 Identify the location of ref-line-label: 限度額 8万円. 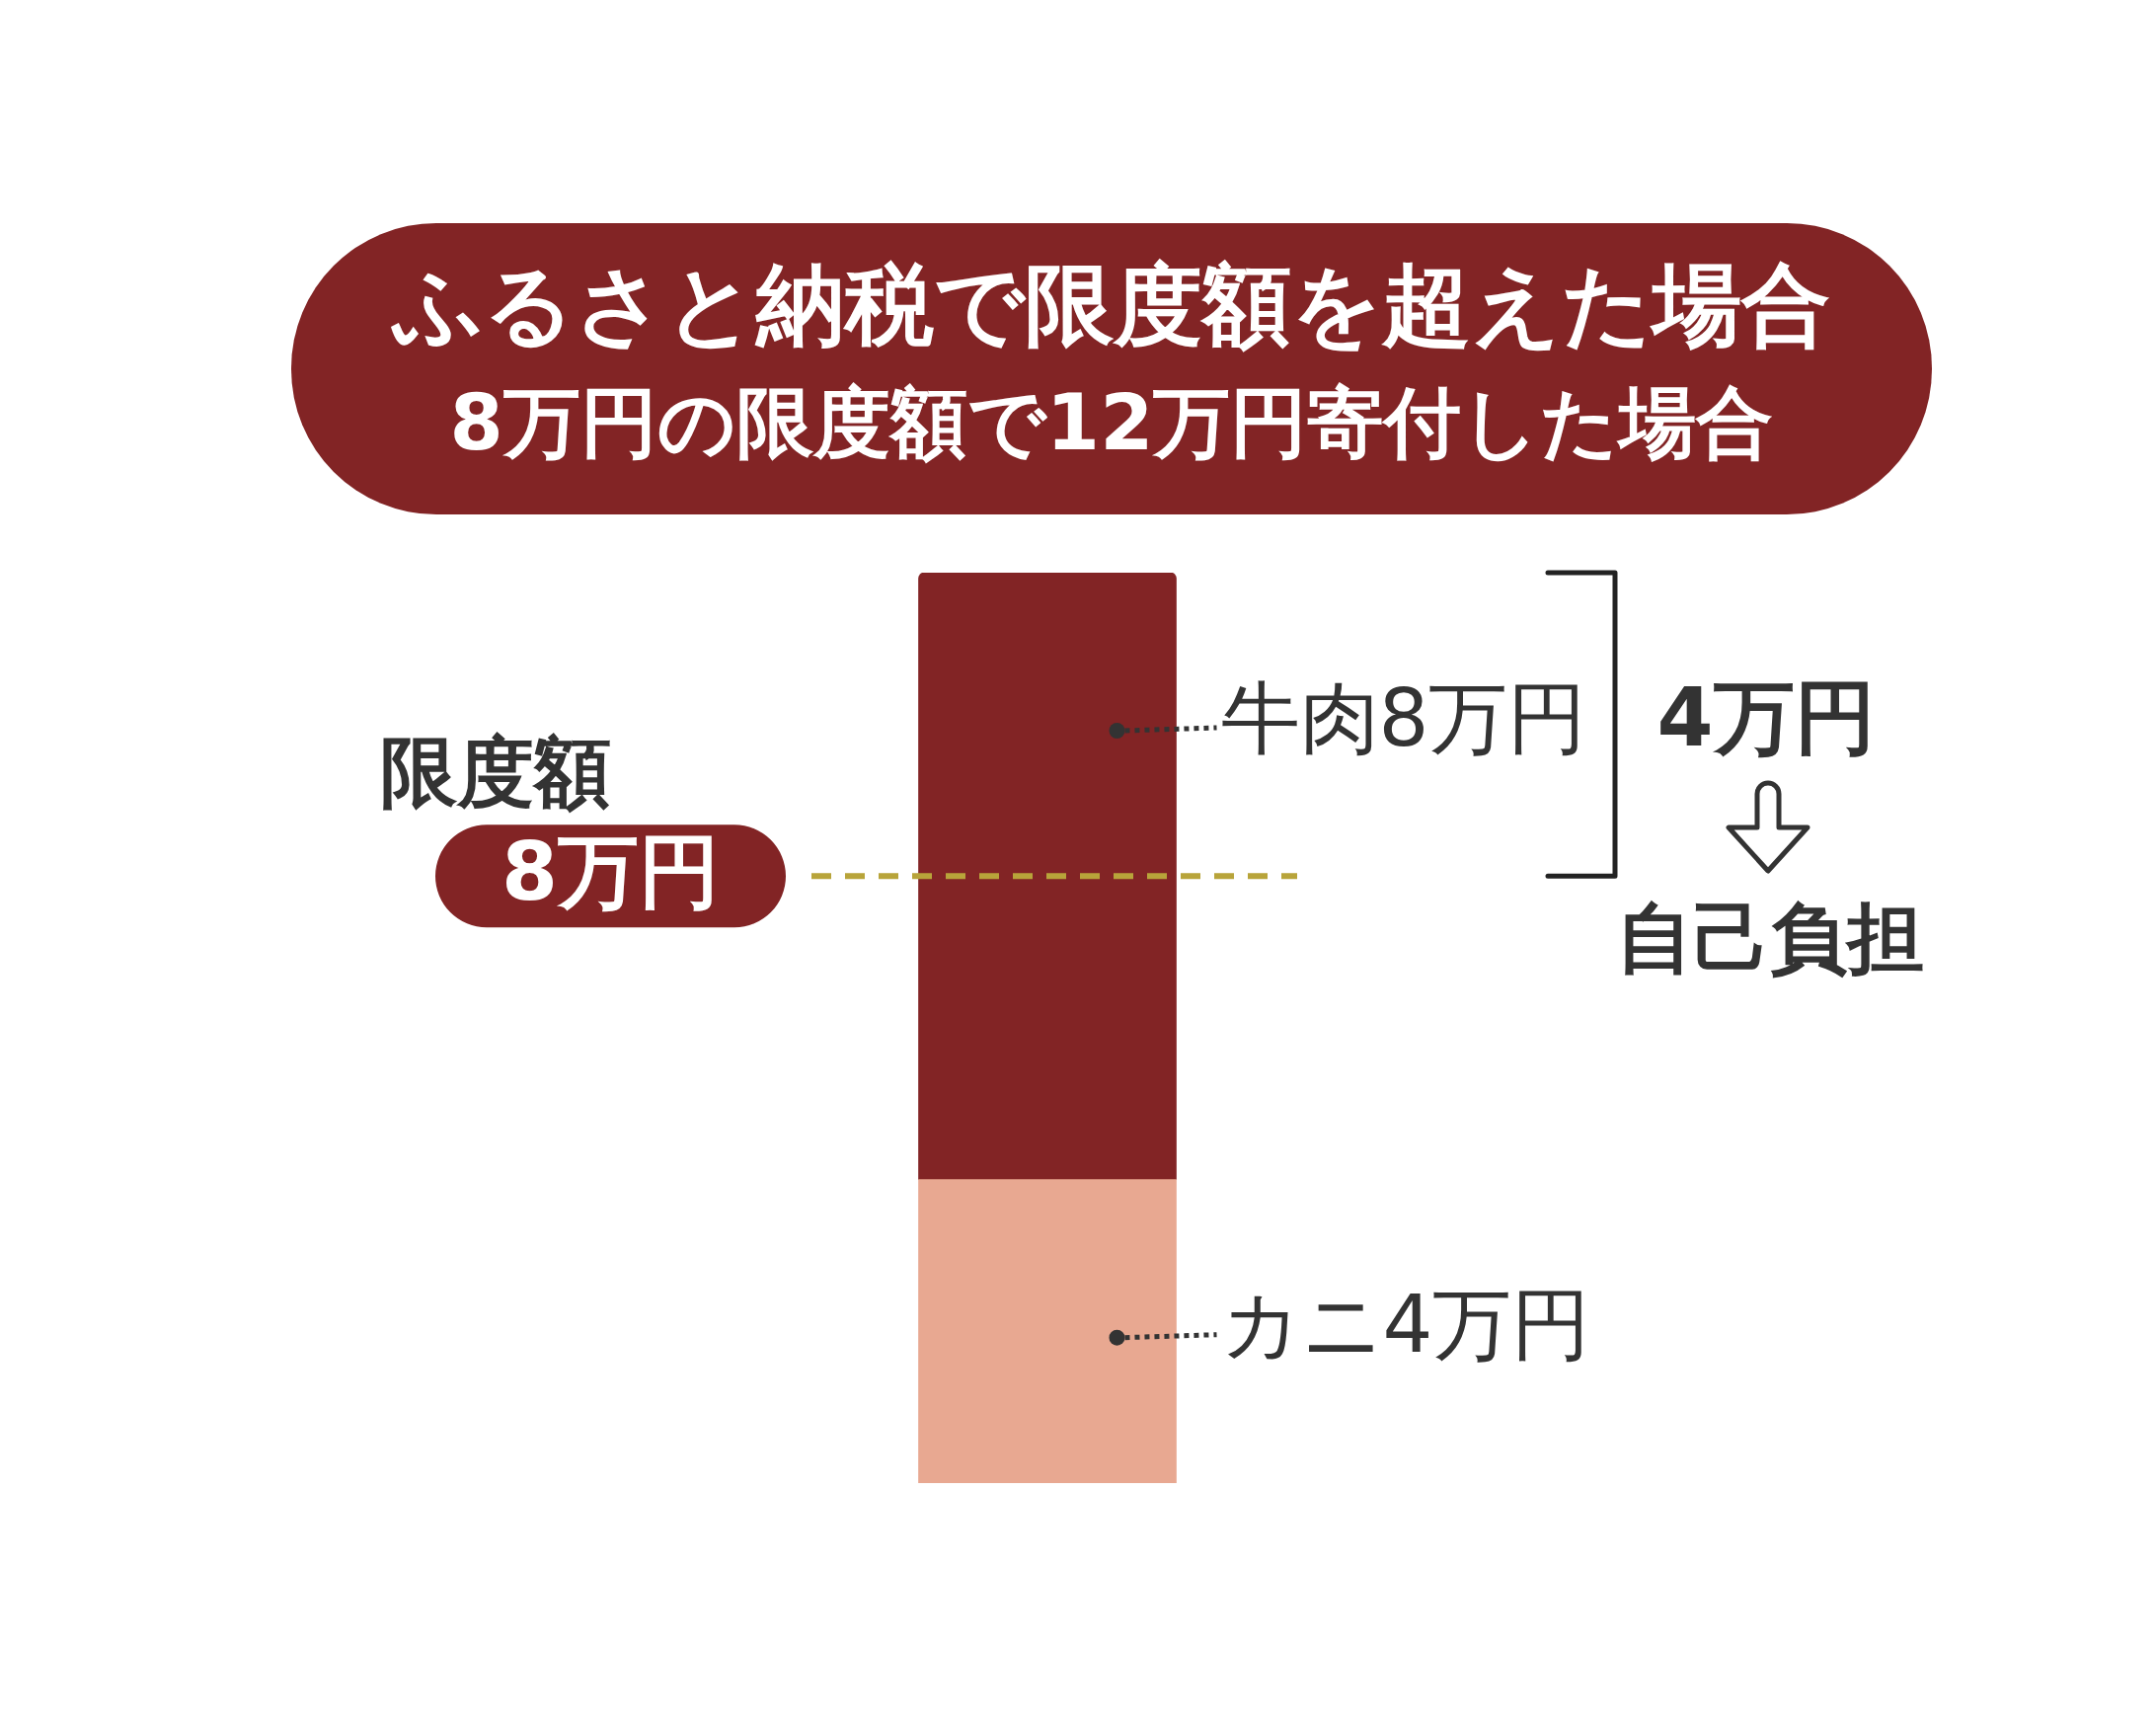
(550, 822).